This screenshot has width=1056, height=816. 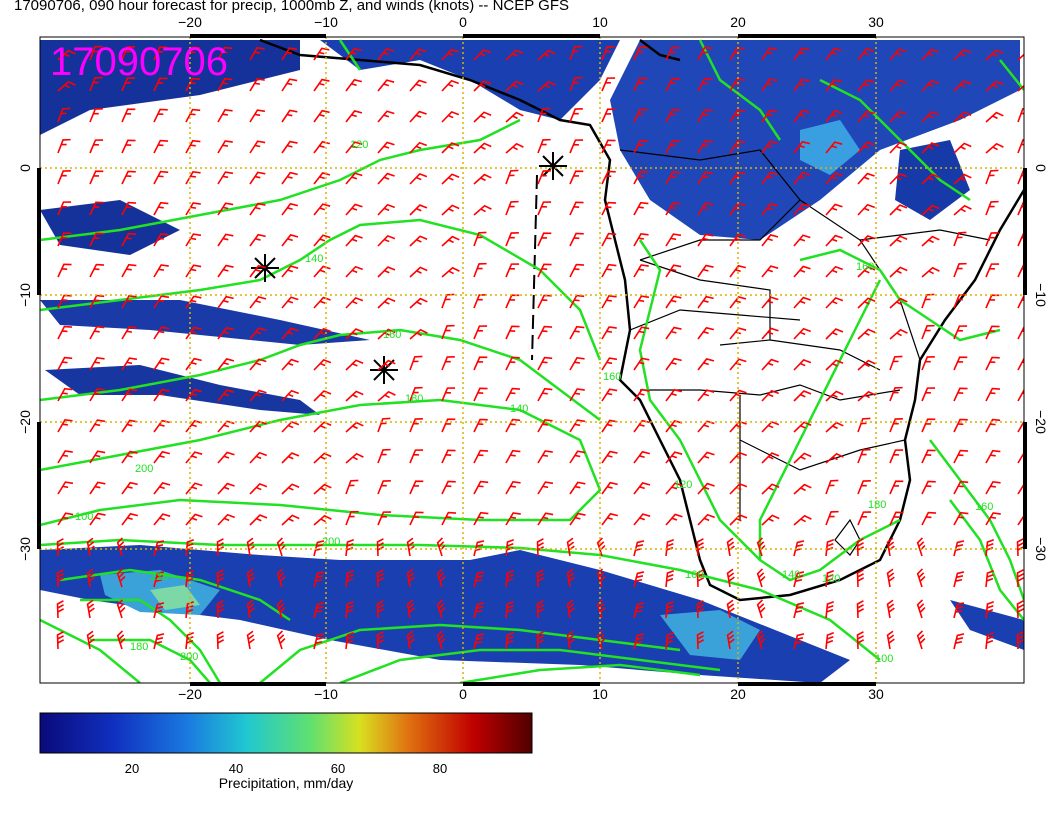 What do you see at coordinates (414, 399) in the screenshot?
I see `contour-label: 180` at bounding box center [414, 399].